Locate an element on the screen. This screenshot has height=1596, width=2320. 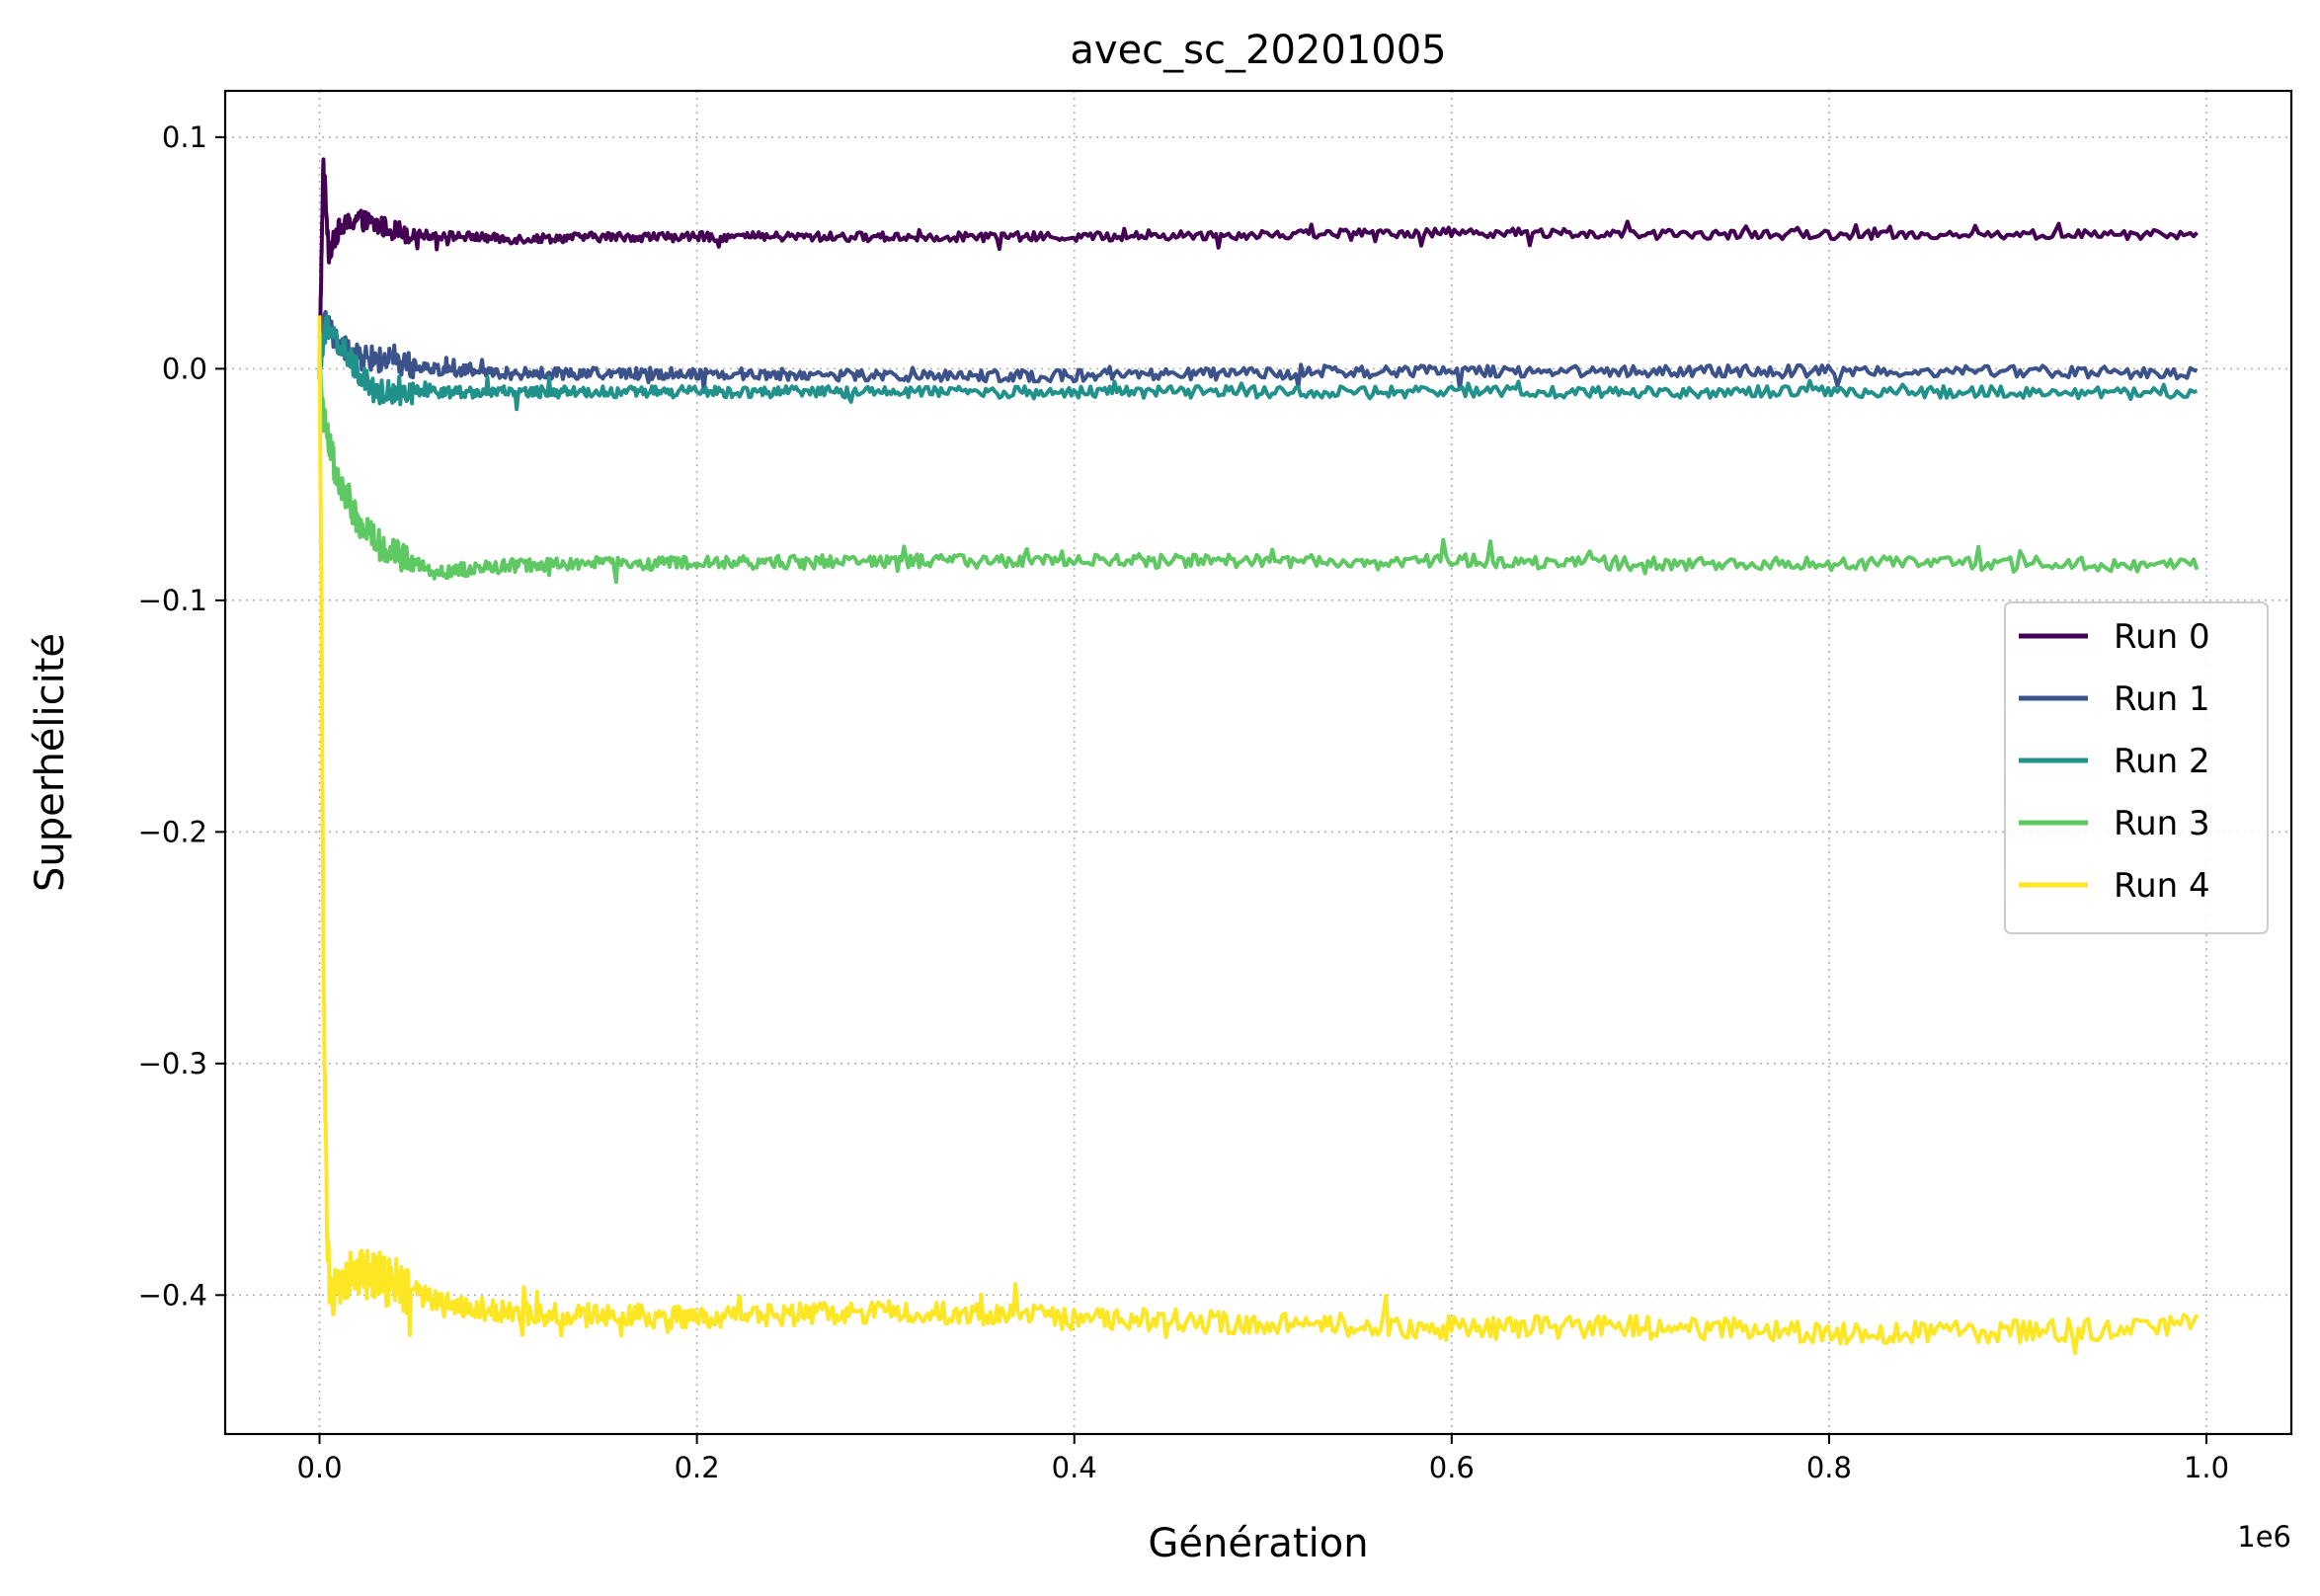
y-tick-label: −0.4 is located at coordinates (172, 1295).